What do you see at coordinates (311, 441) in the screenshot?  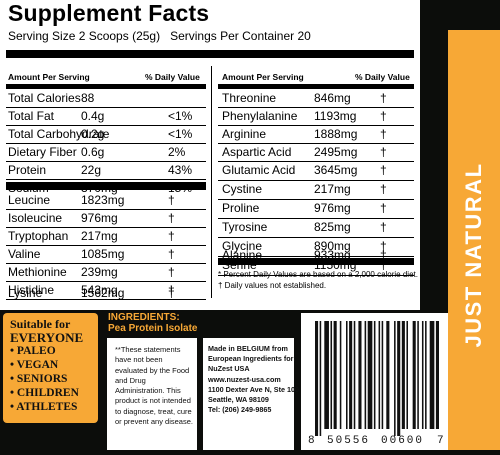 I see `barcode-first-digit: 8` at bounding box center [311, 441].